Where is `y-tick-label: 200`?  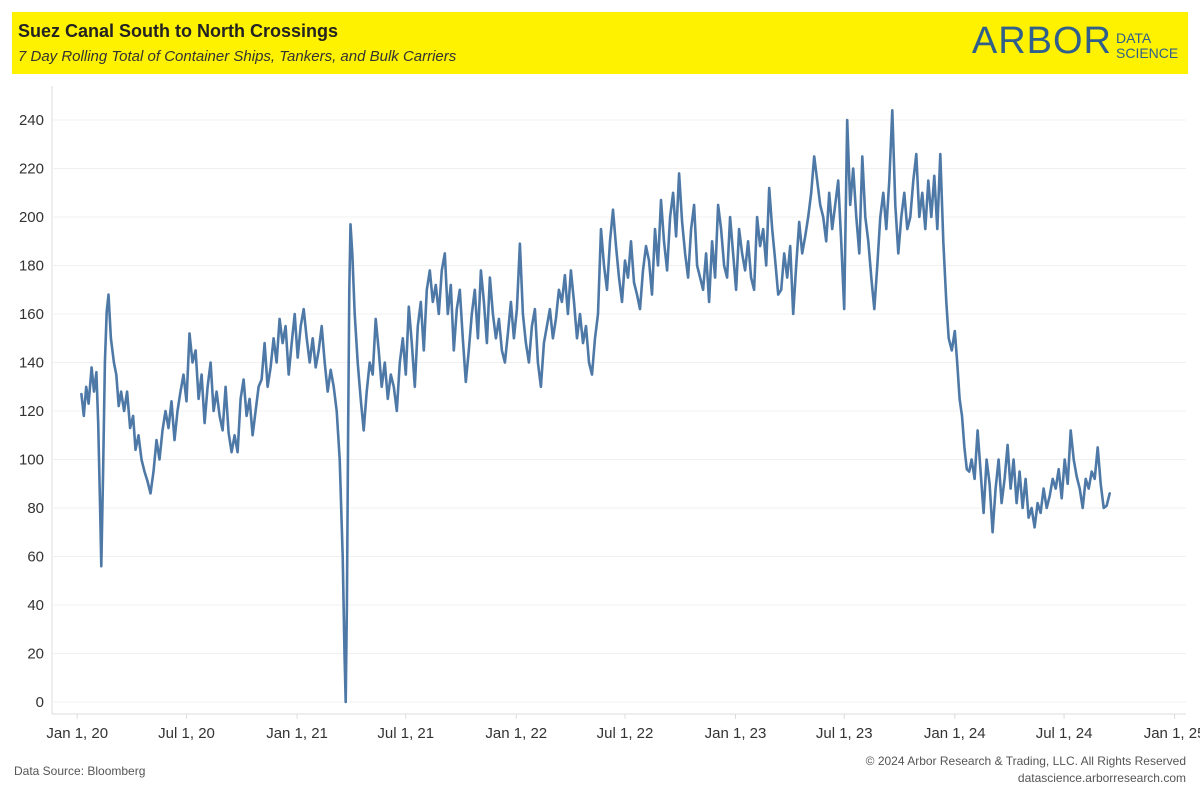 y-tick-label: 200 is located at coordinates (31, 217).